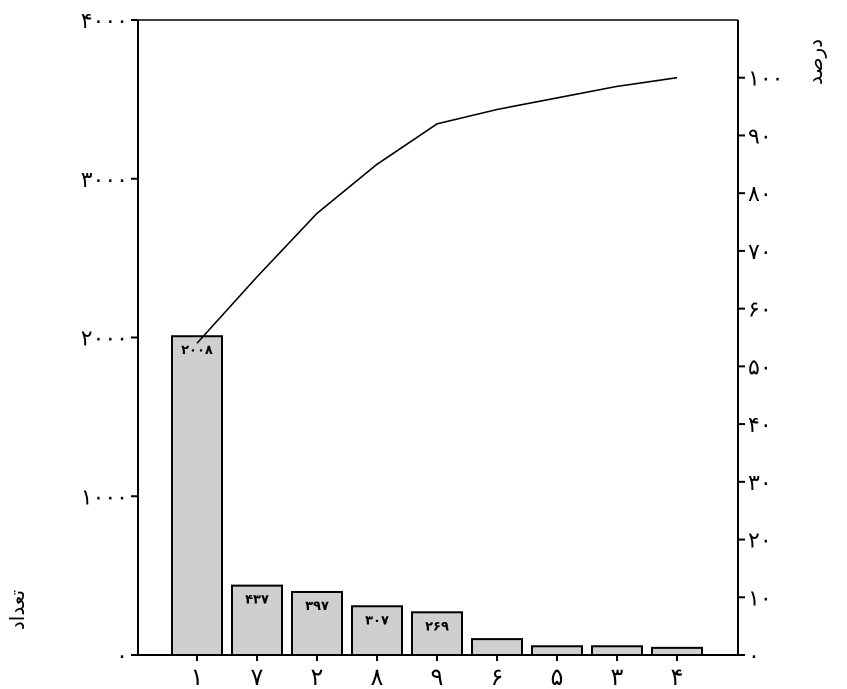 This screenshot has height=689, width=847. Describe the element at coordinates (760, 136) in the screenshot. I see `right-y-tick-label: ۹۰` at that location.